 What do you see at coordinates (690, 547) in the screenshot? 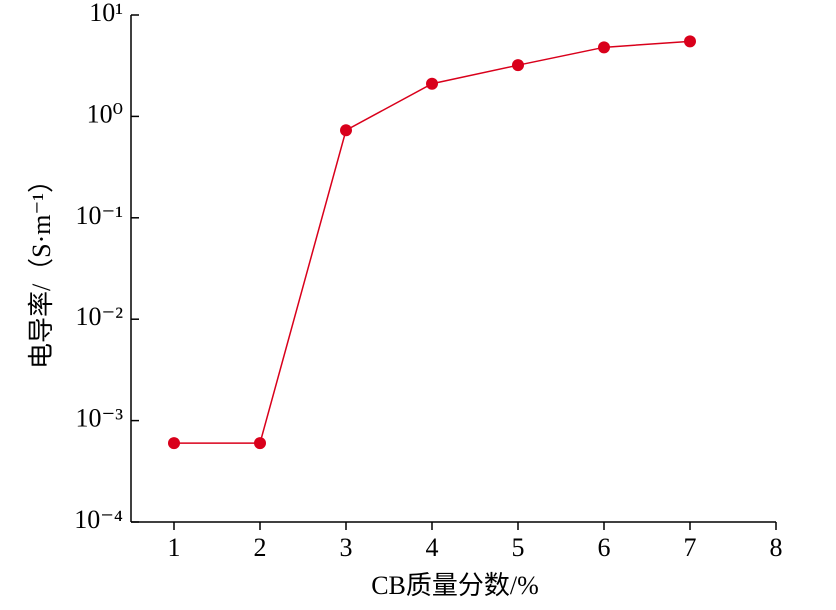
I see `x-tick-label: 7` at bounding box center [690, 547].